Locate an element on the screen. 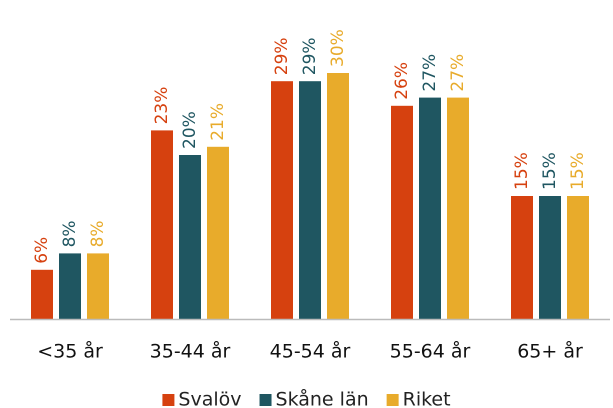  data-label: 30% is located at coordinates (338, 48).